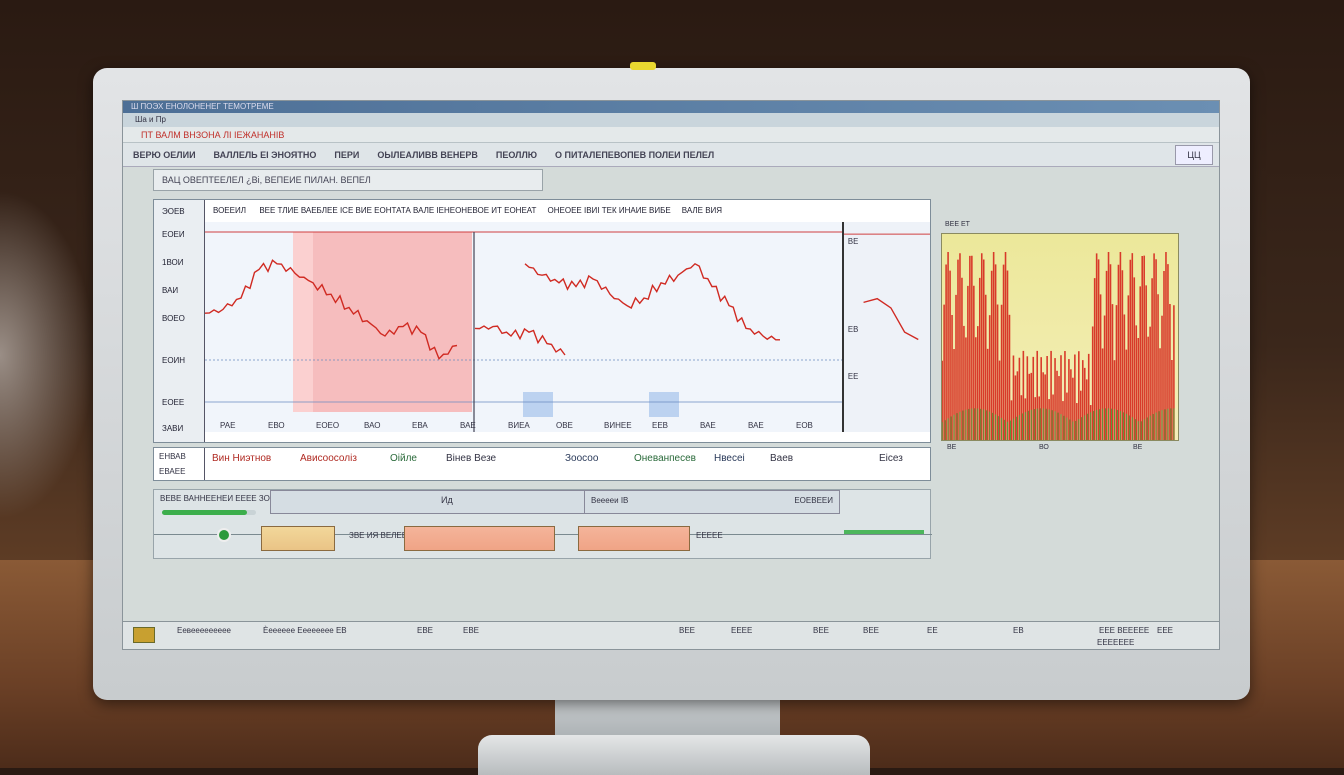 The height and width of the screenshot is (775, 1344). Describe the element at coordinates (618, 425) in the screenshot. I see `x-tick-label: ВИНЕЕ` at that location.